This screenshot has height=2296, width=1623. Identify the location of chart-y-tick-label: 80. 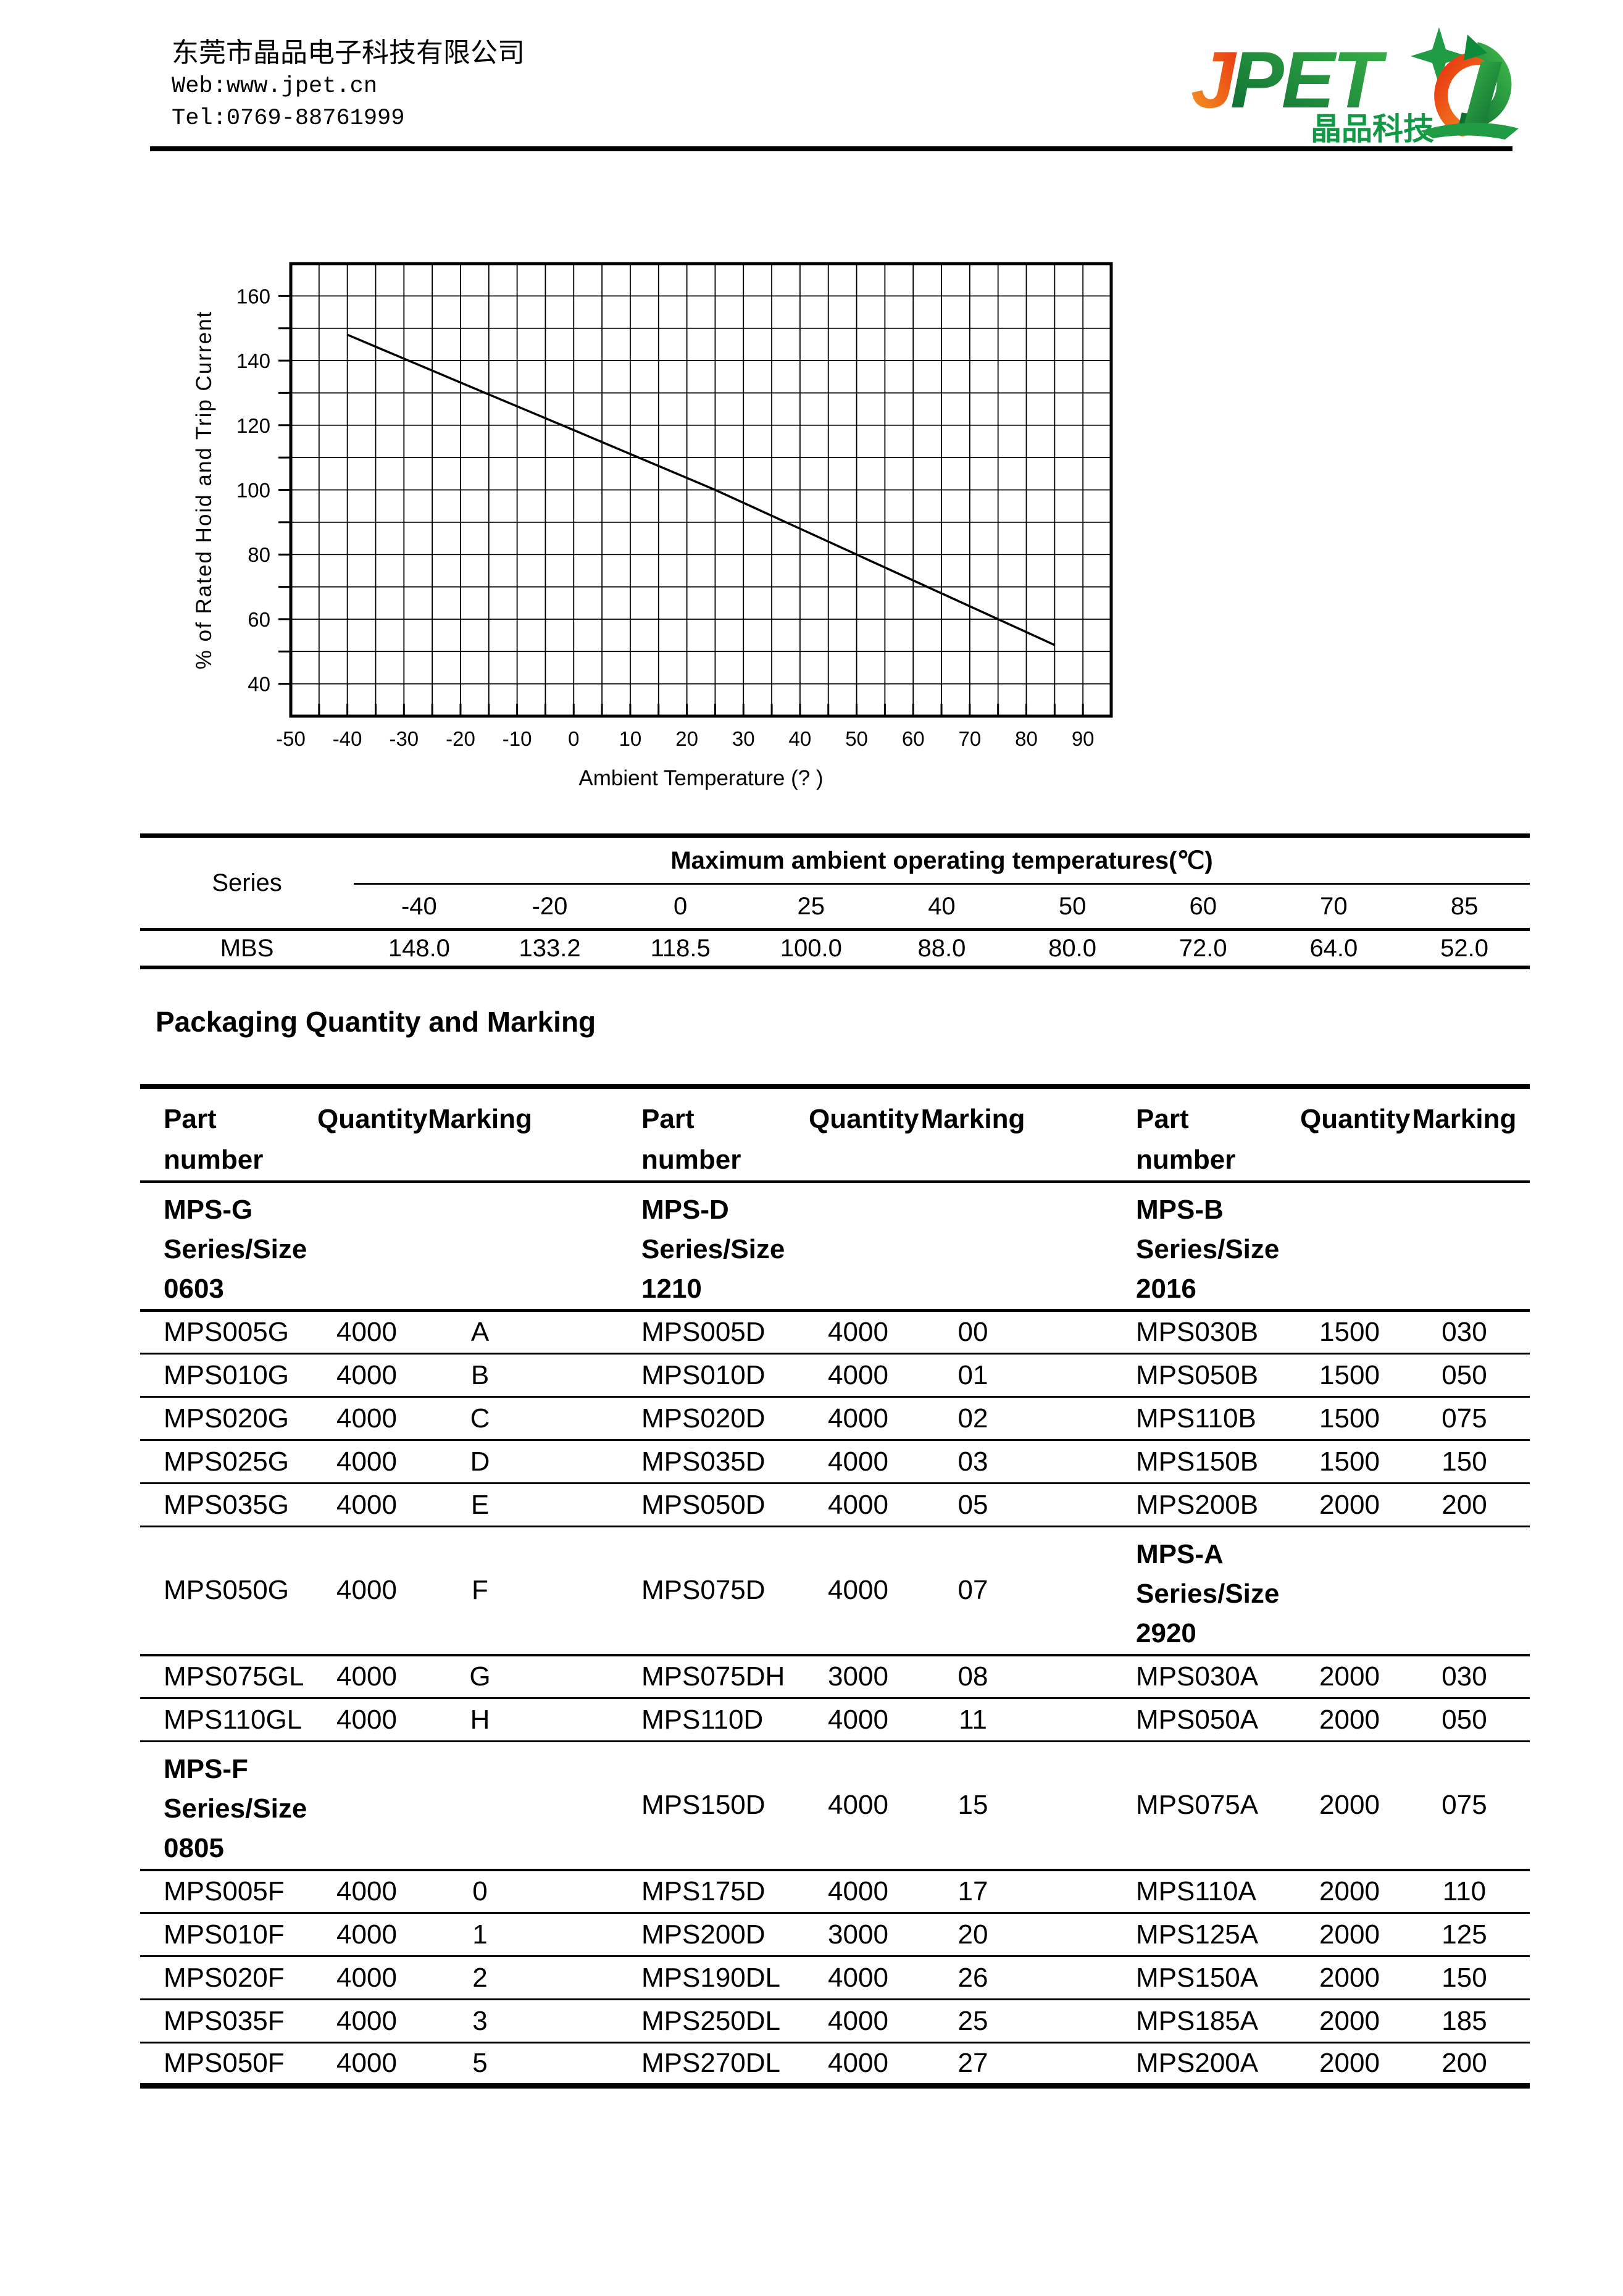
(259, 554).